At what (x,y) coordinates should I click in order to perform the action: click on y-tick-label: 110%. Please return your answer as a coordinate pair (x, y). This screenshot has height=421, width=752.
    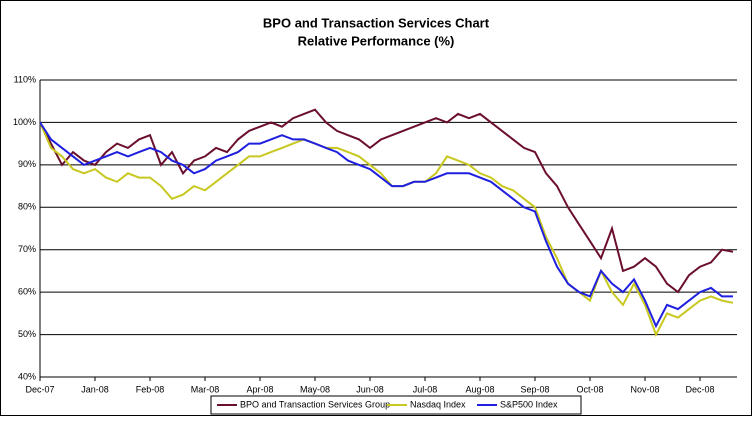
    Looking at the image, I should click on (25, 79).